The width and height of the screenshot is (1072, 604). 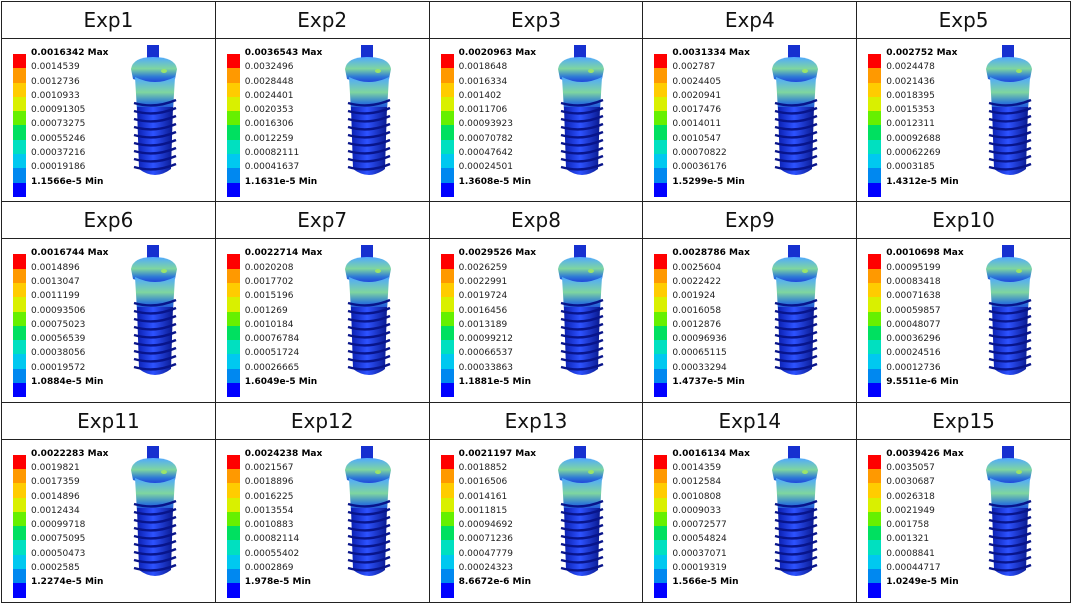 I want to click on scale-value: 0.0021436, so click(x=910, y=81).